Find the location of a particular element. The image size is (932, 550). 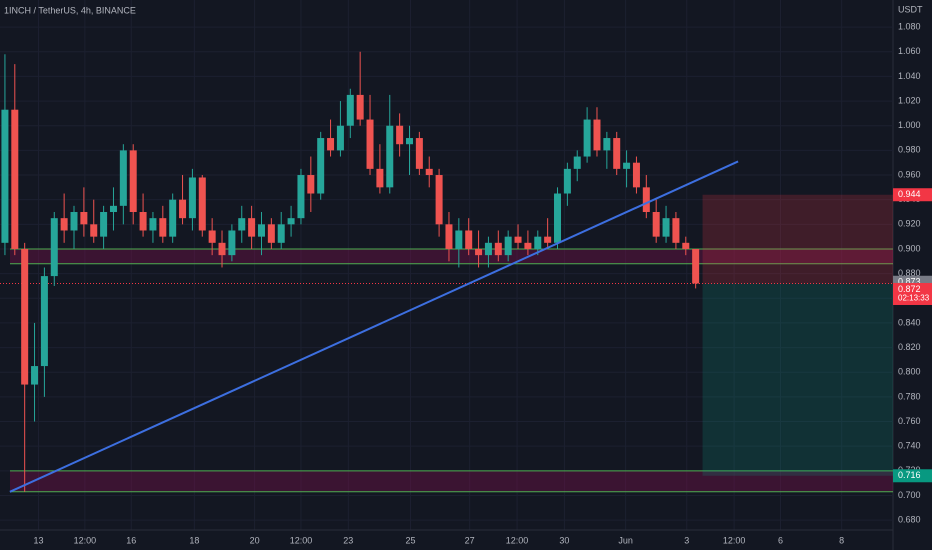

x-tick-label: 23 is located at coordinates (348, 540).